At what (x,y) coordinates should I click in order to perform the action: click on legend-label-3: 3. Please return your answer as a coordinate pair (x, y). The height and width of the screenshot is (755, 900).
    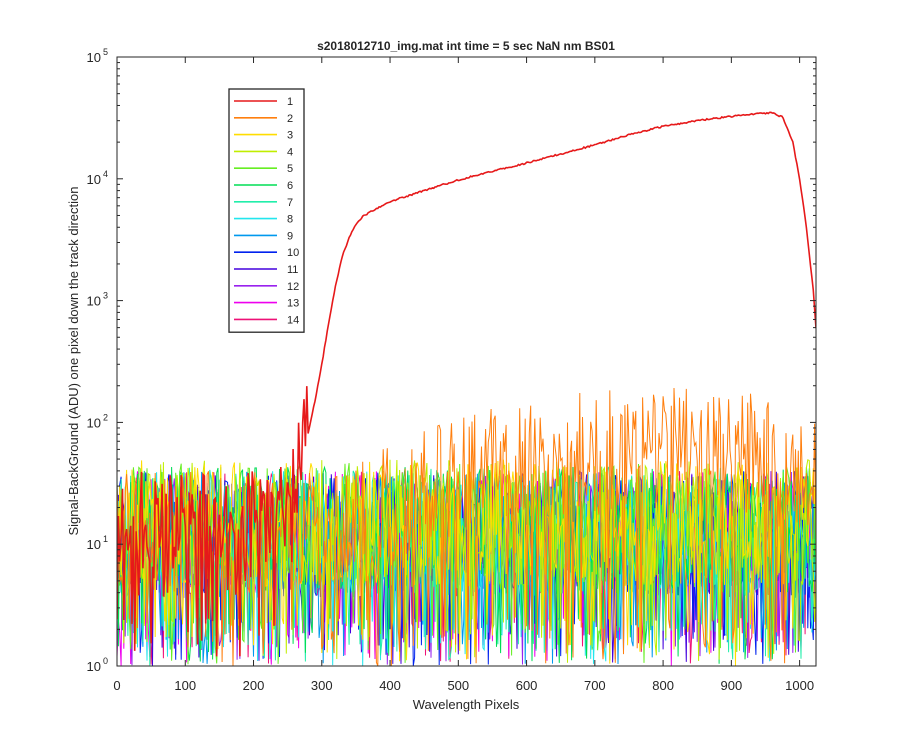
    Looking at the image, I should click on (290, 136).